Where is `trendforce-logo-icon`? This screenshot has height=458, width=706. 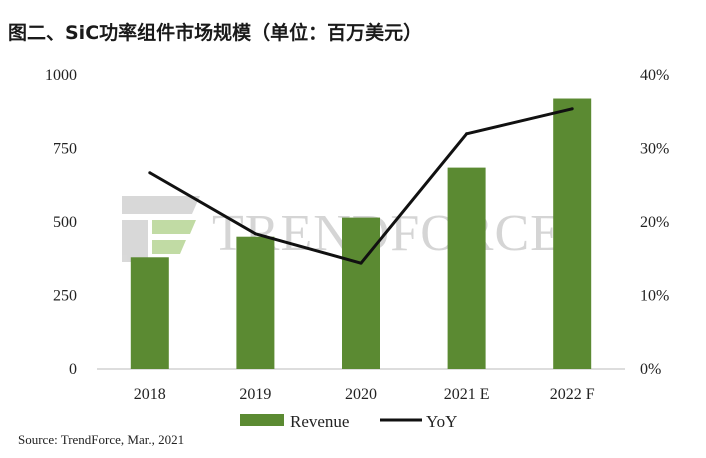 trendforce-logo-icon is located at coordinates (161, 229).